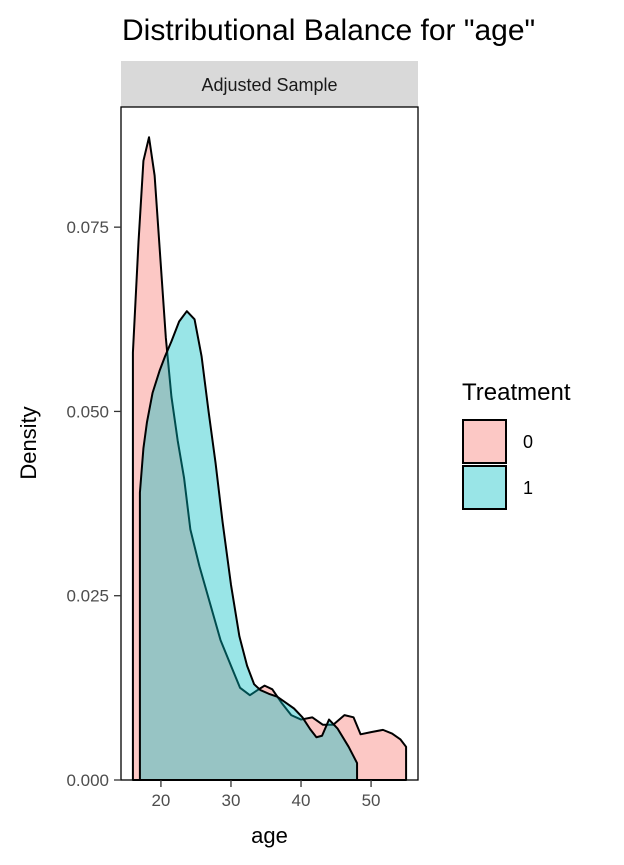 This screenshot has width=624, height=865. What do you see at coordinates (93, 504) in the screenshot?
I see `y-axis: 0.000 0.025 0.050 0.075` at bounding box center [93, 504].